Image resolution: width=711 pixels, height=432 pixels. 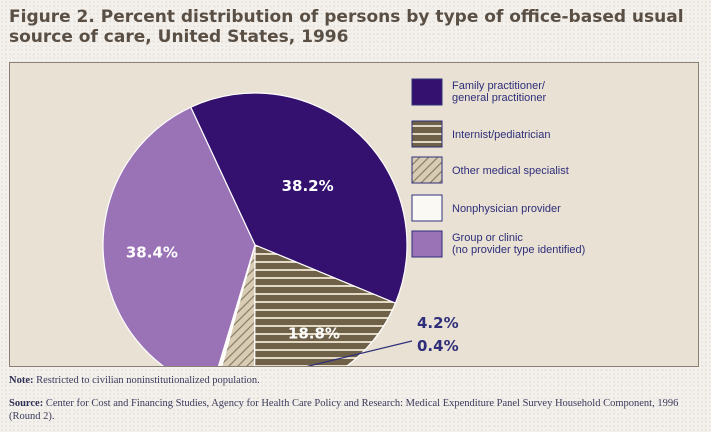 I want to click on data-label-internist: 18.8%, so click(x=314, y=334).